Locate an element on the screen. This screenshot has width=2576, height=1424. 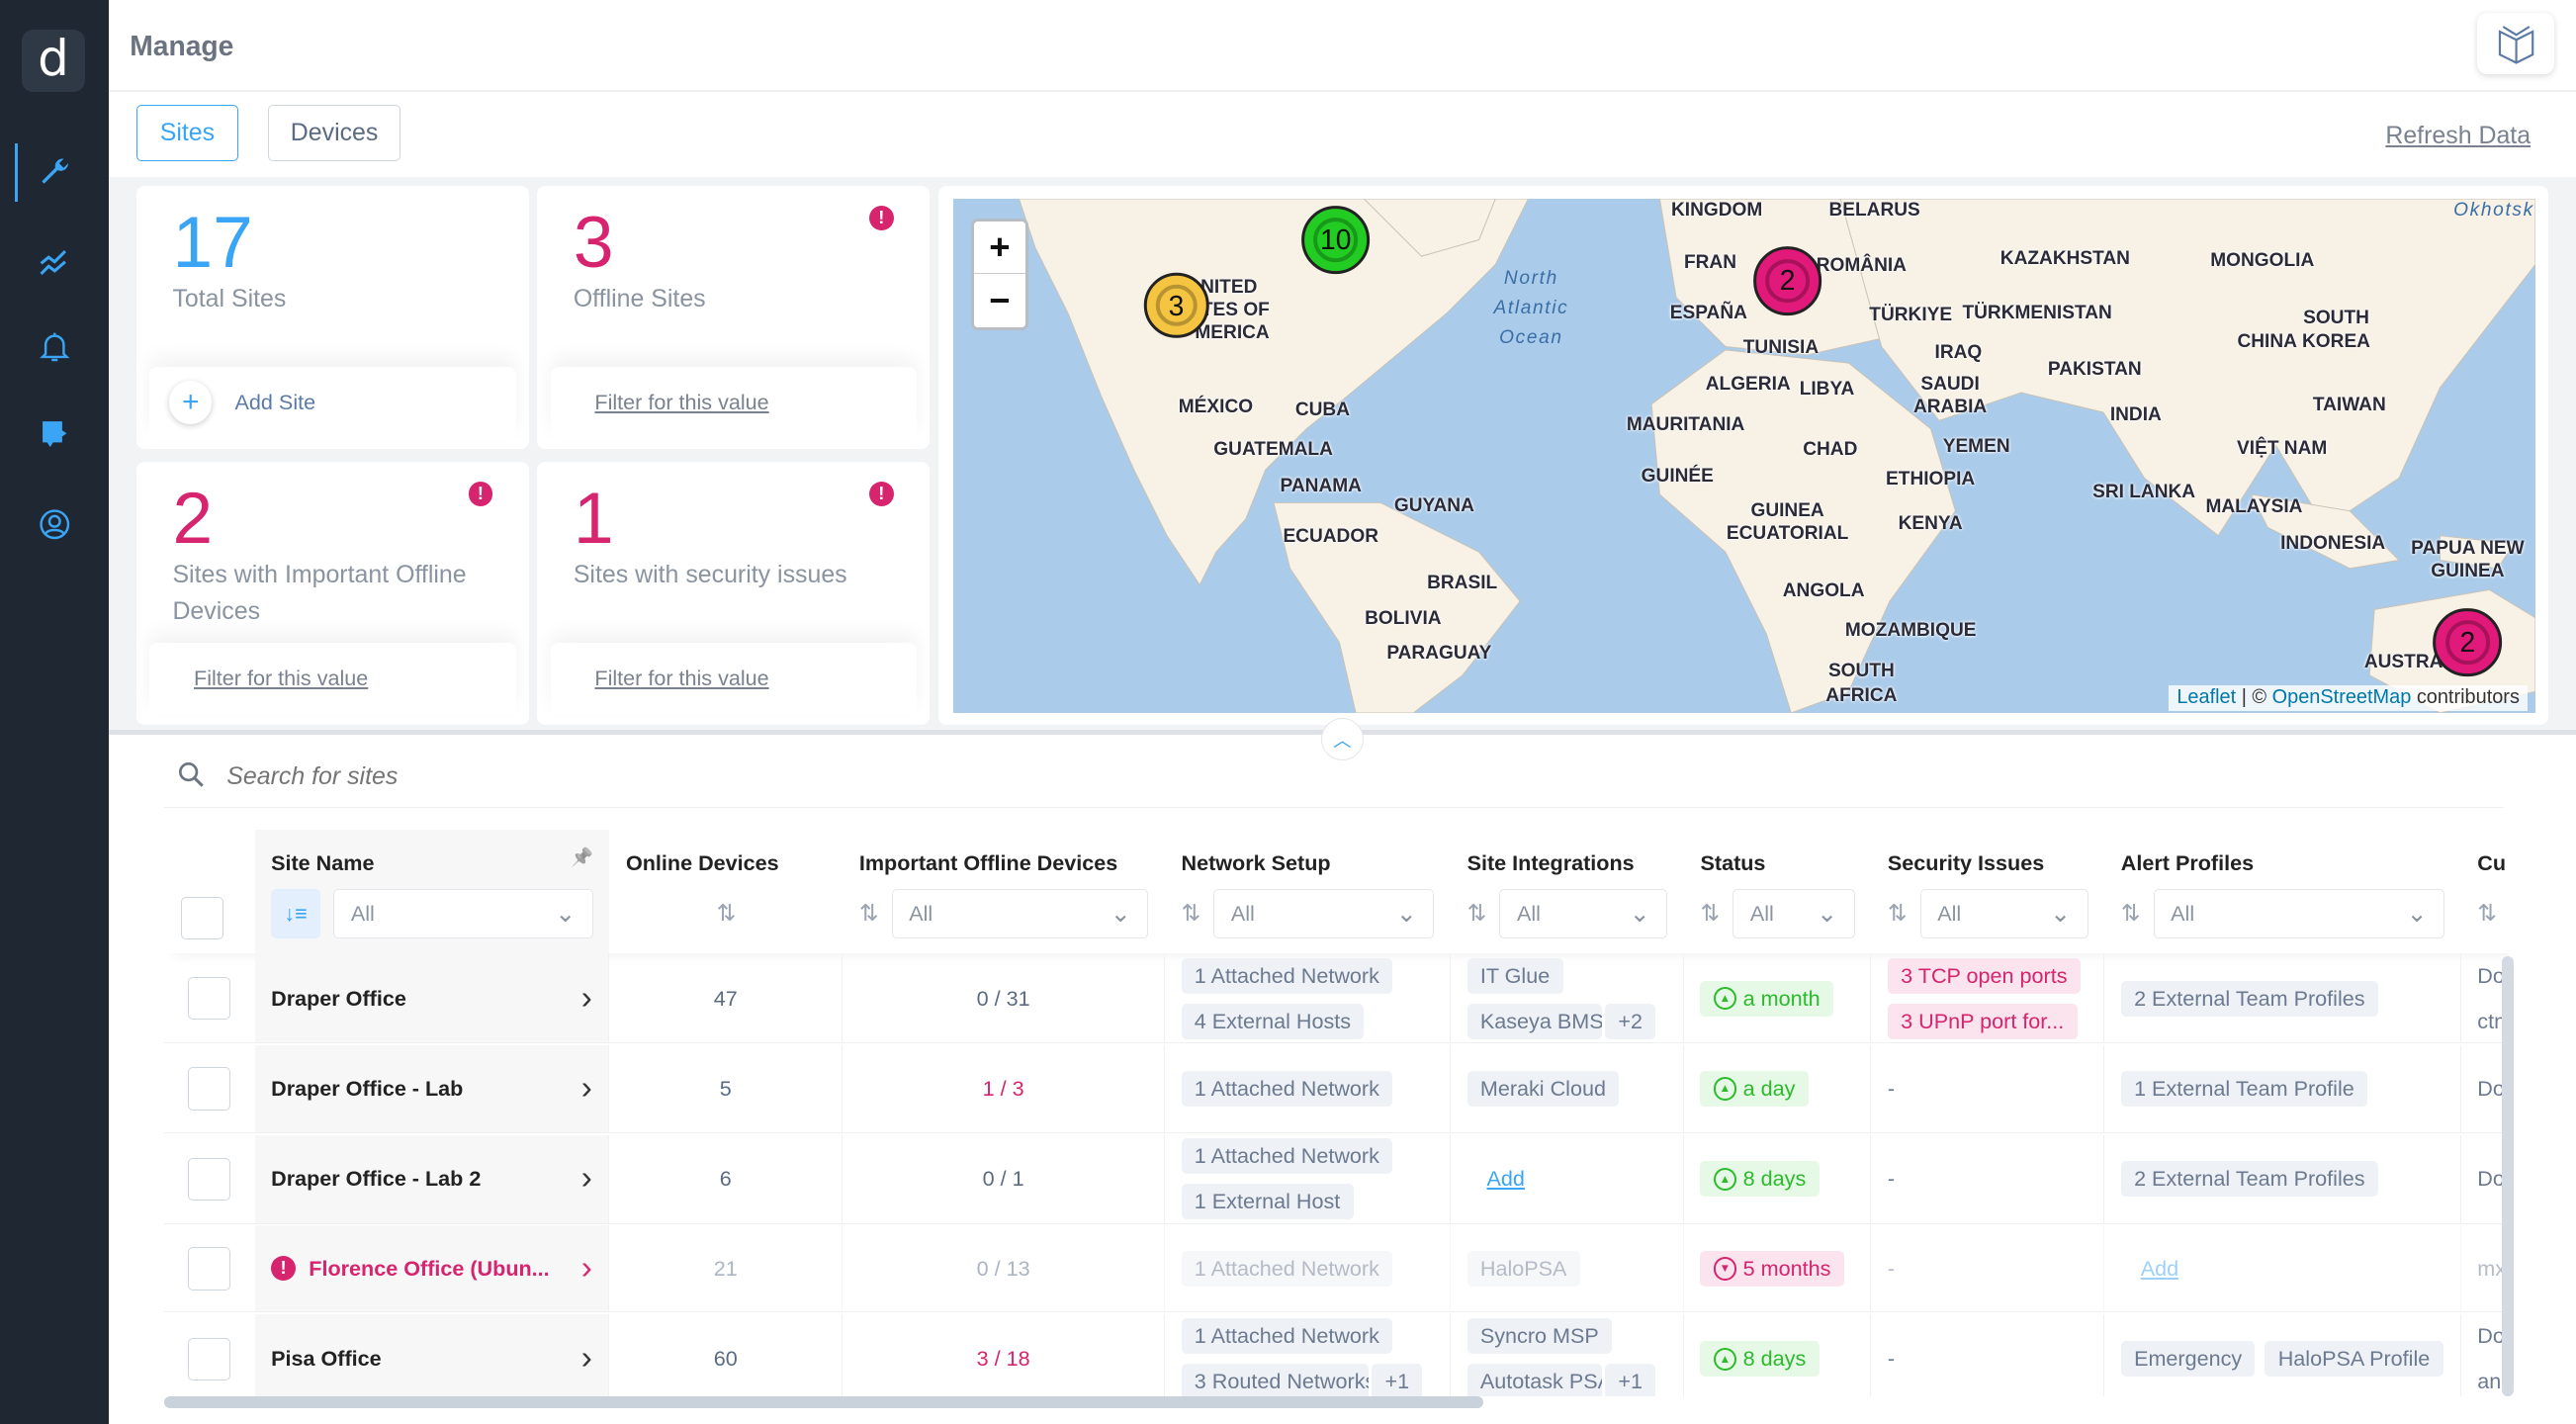
filter-value: All is located at coordinates (1242, 913).